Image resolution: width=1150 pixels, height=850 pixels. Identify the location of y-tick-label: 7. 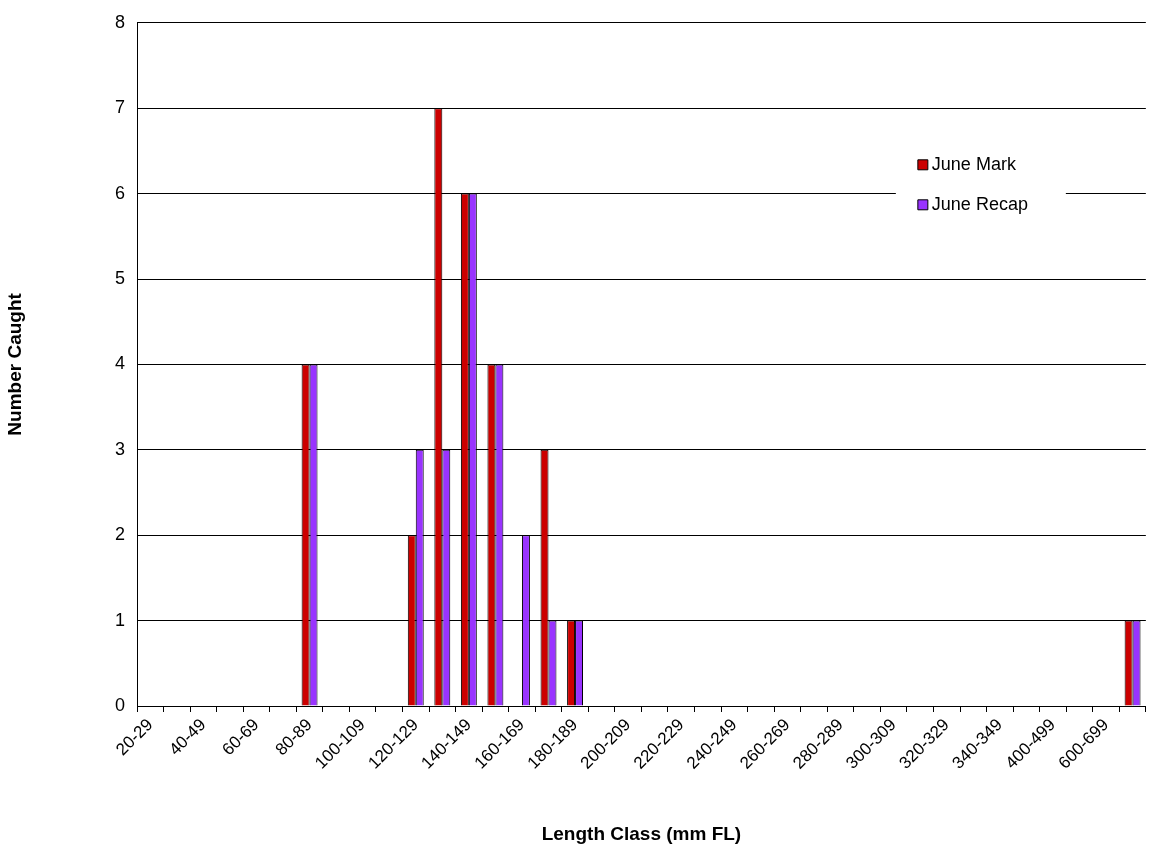
(119, 107).